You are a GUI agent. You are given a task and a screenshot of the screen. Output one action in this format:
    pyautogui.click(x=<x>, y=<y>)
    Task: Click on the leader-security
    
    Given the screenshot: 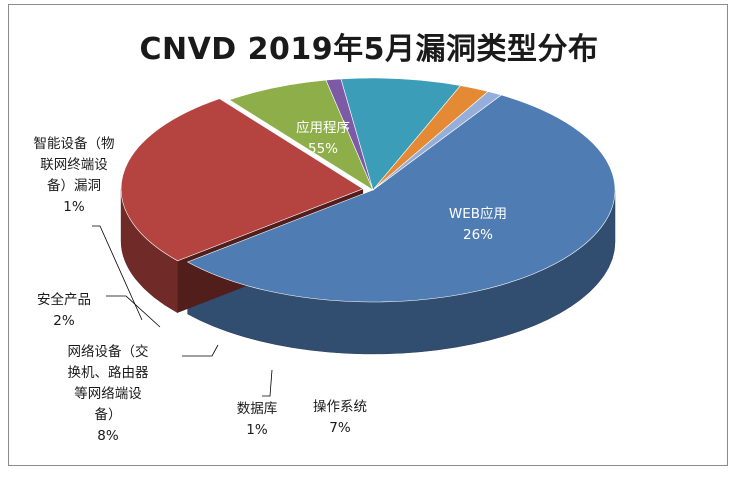 What is the action you would take?
    pyautogui.click(x=133, y=311)
    